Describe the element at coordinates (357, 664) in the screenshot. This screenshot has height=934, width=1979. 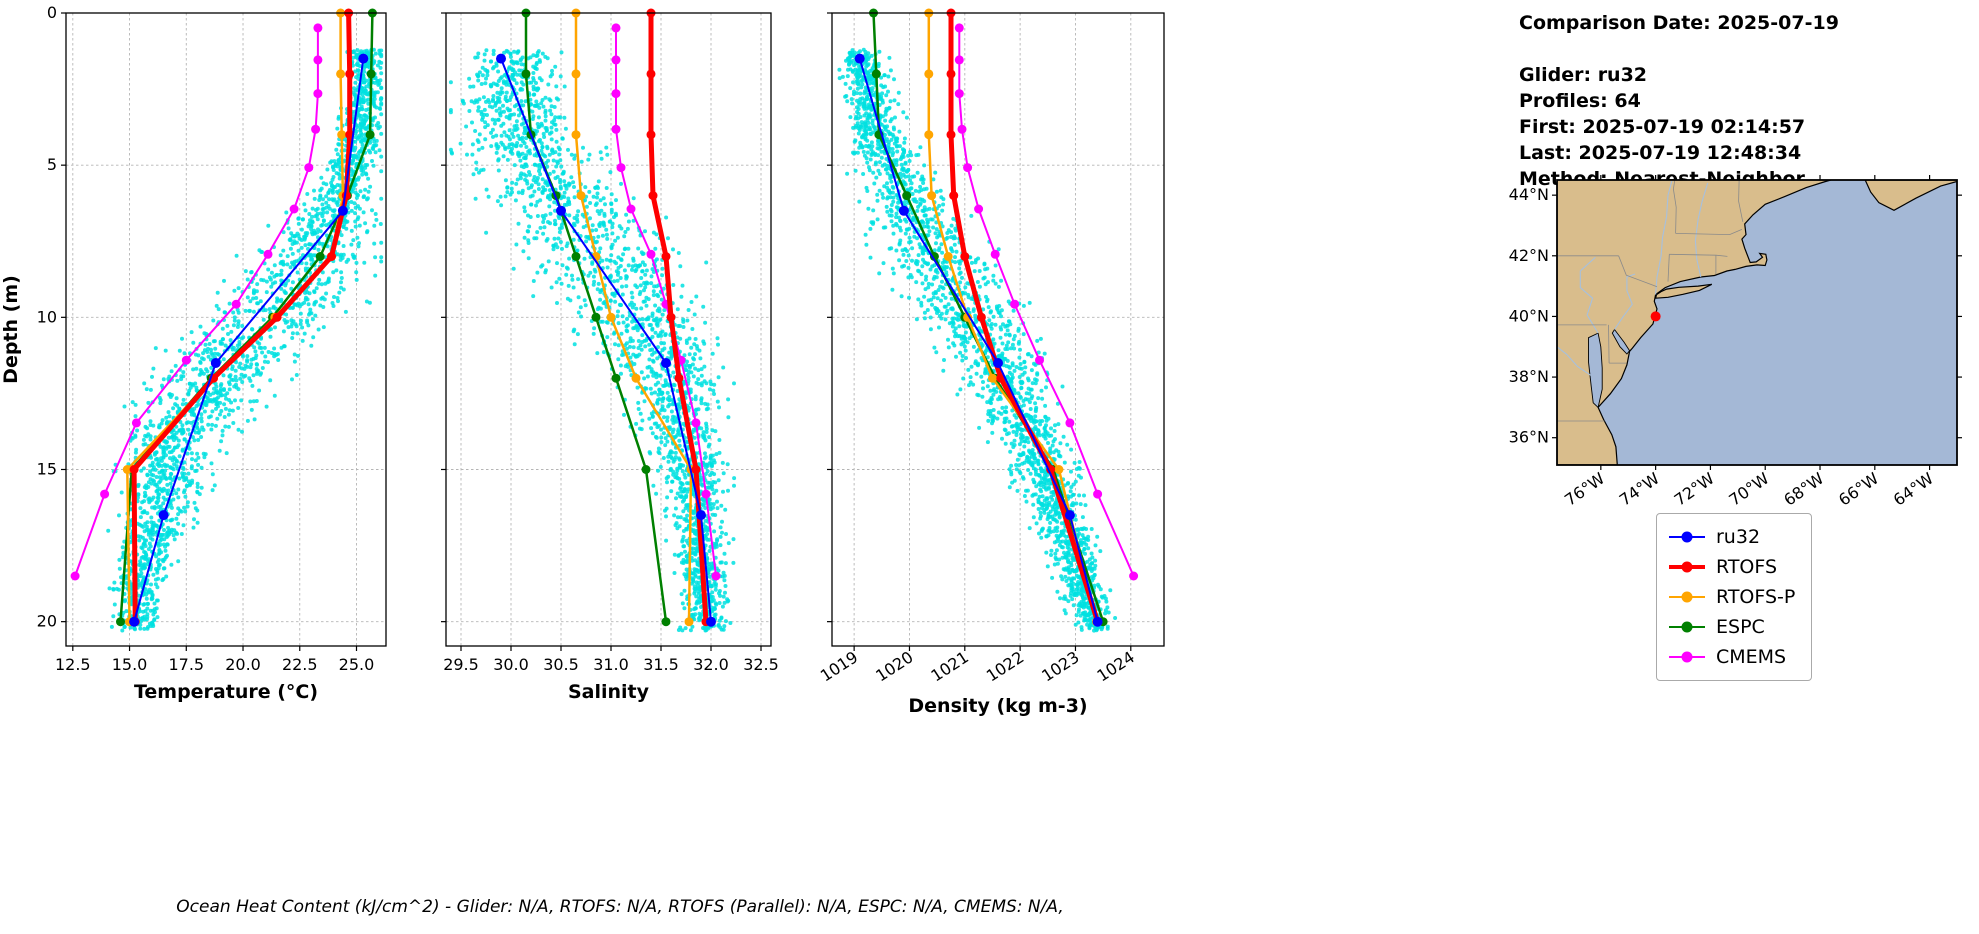
I see `svg-text: 25.0` at that location.